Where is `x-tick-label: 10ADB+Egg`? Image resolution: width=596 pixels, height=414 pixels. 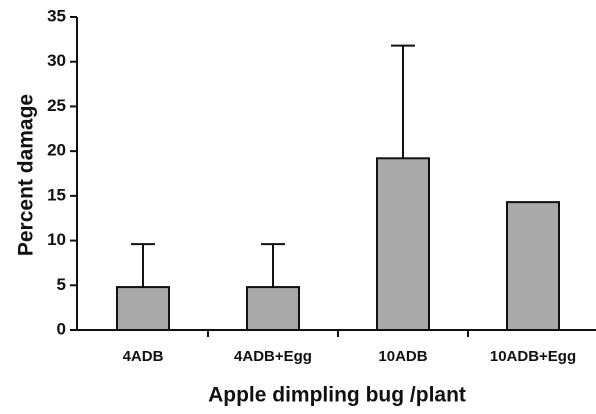
x-tick-label: 10ADB+Egg is located at coordinates (533, 356).